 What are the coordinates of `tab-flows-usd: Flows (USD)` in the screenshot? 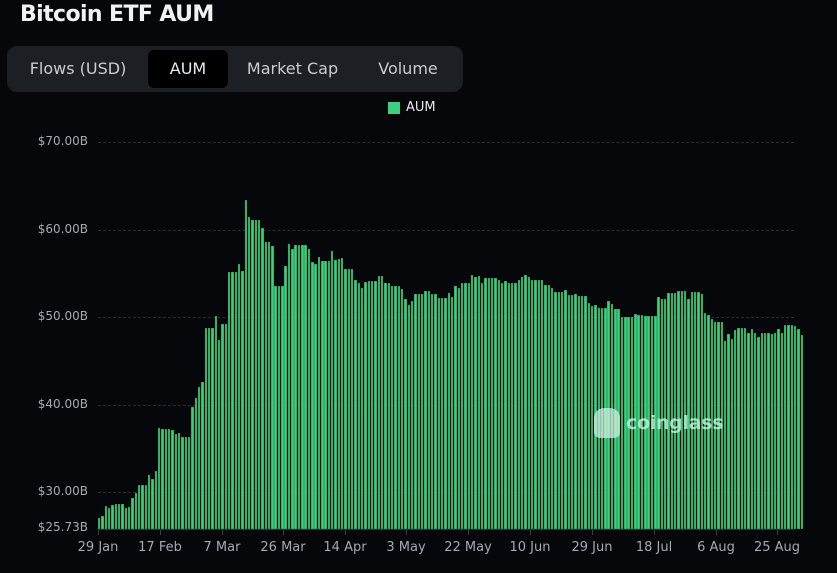 It's located at (78, 68).